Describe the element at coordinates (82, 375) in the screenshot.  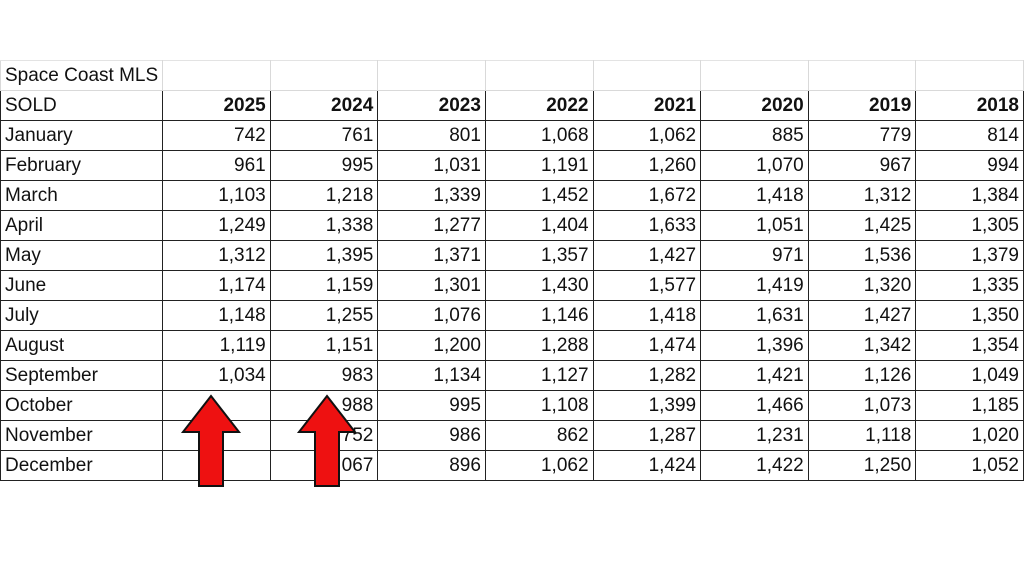
I see `month-label: September` at that location.